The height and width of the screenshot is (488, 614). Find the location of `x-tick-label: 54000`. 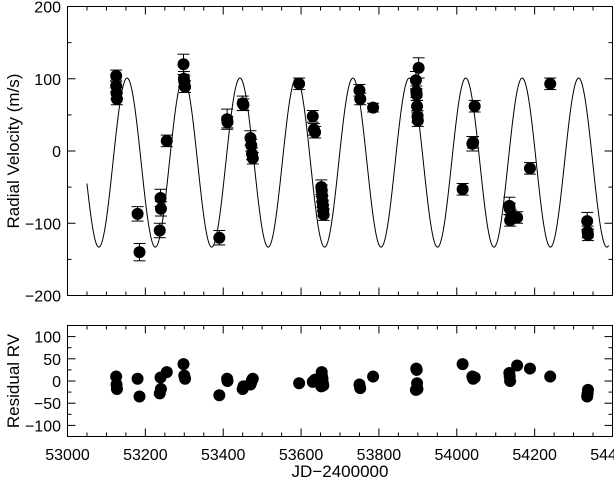

x-tick-label: 54000 is located at coordinates (457, 455).